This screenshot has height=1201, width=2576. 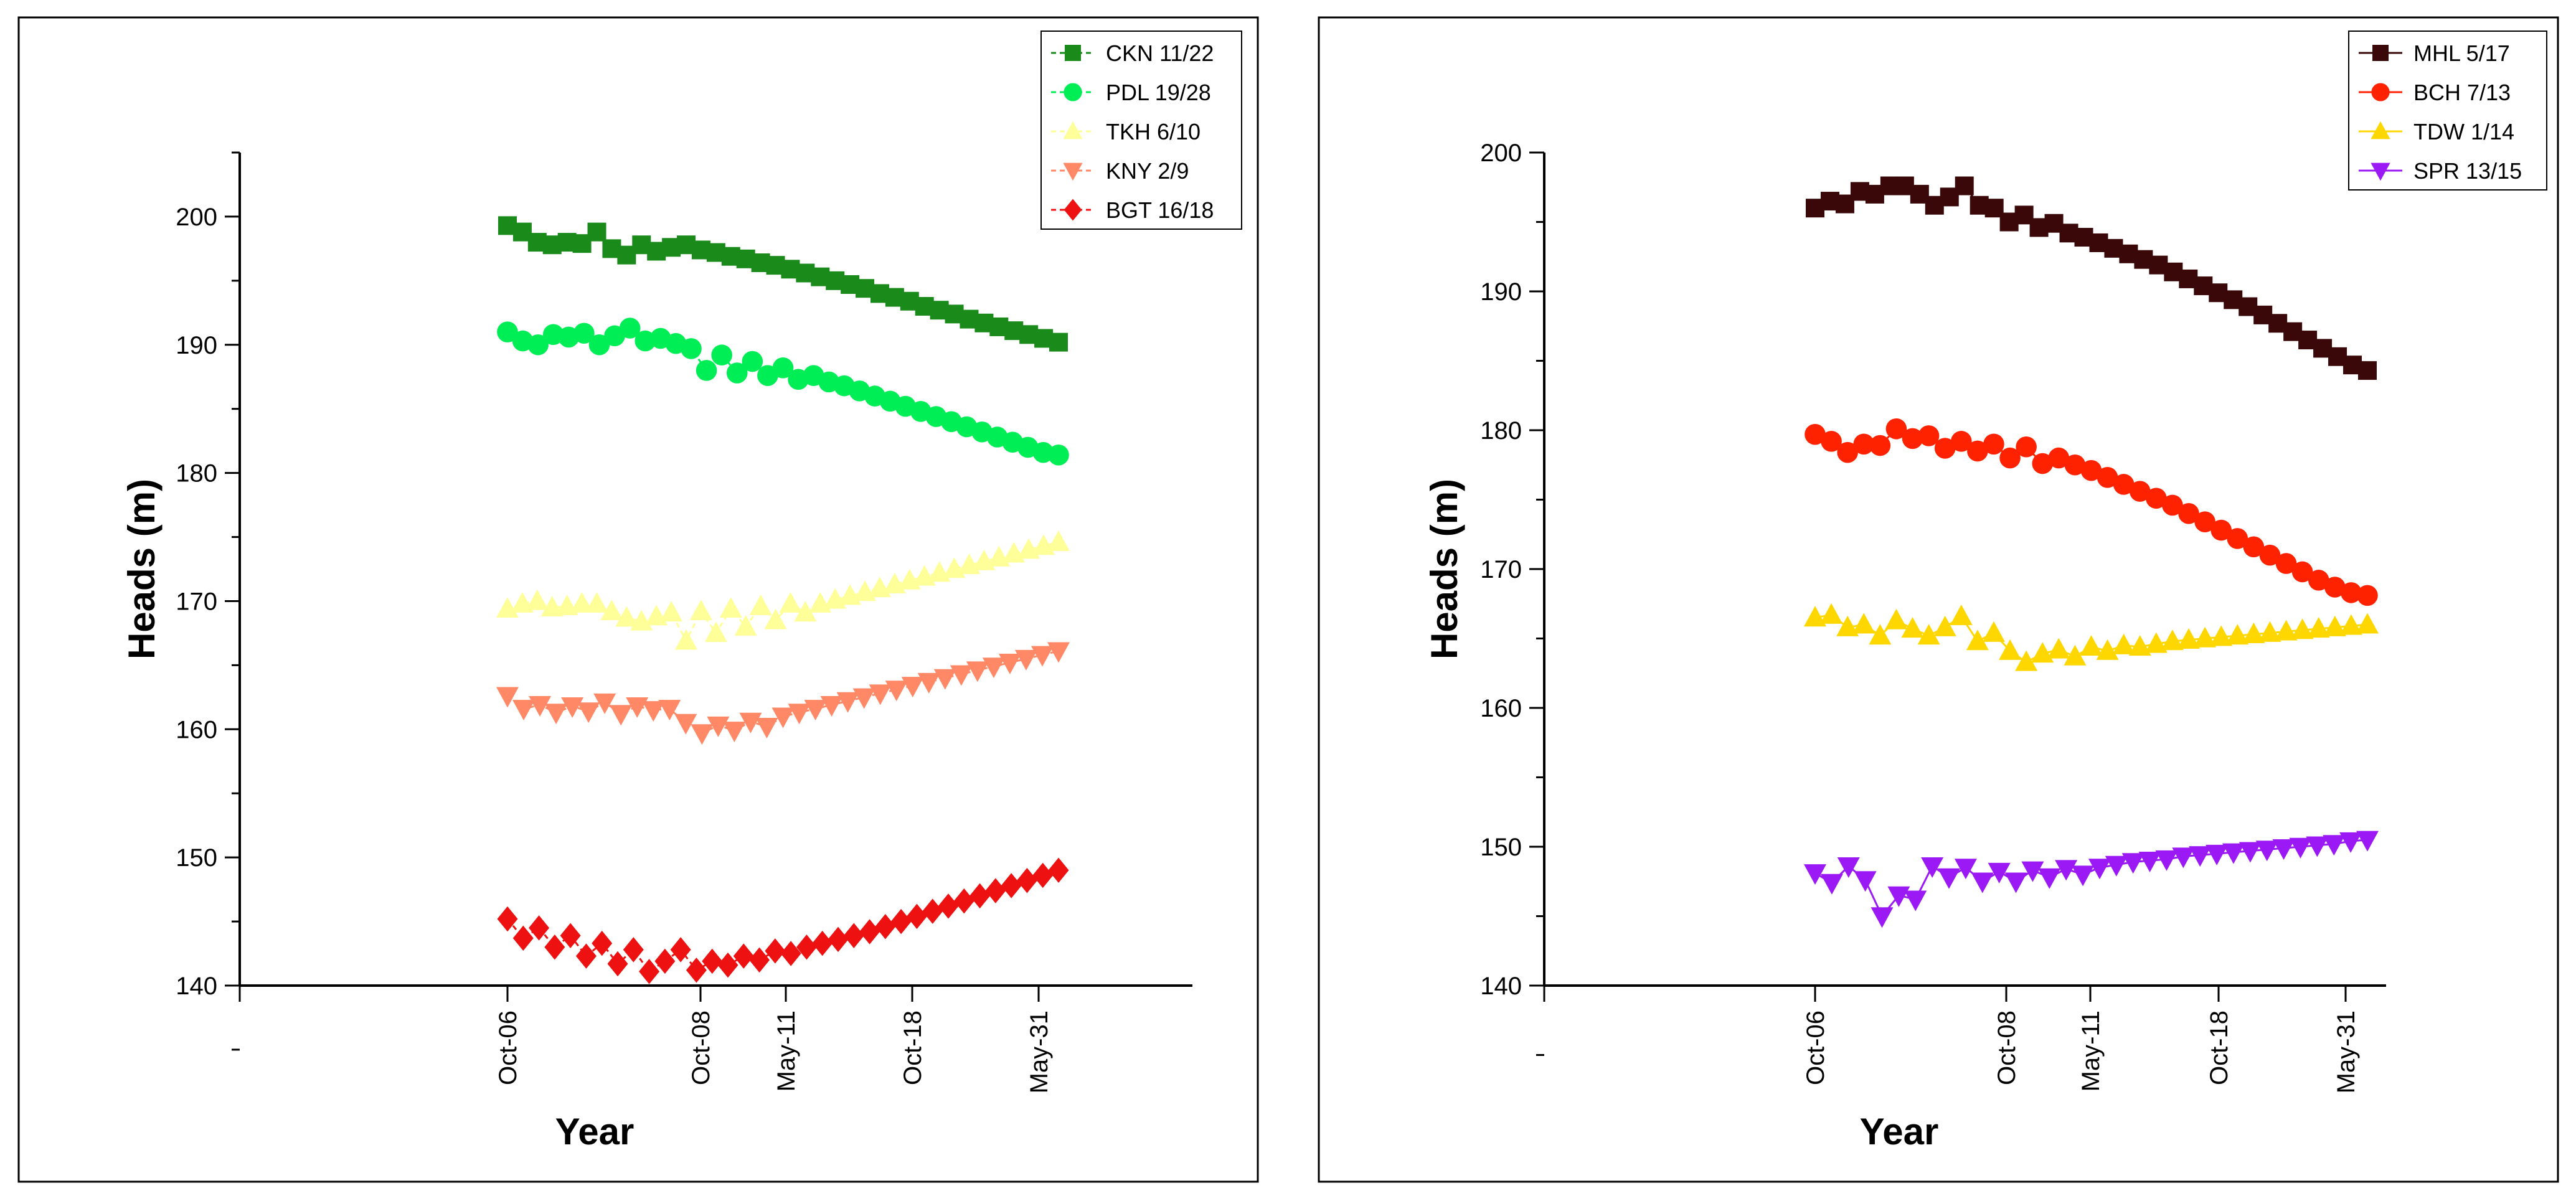 I want to click on right-point-mhl, so click(x=1965, y=185).